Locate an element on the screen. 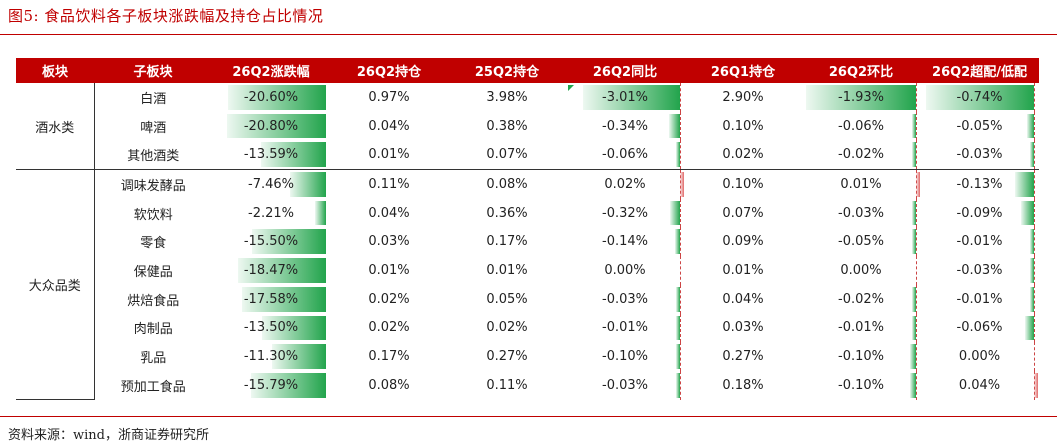  qoq-cell: -0.03% is located at coordinates (861, 213).